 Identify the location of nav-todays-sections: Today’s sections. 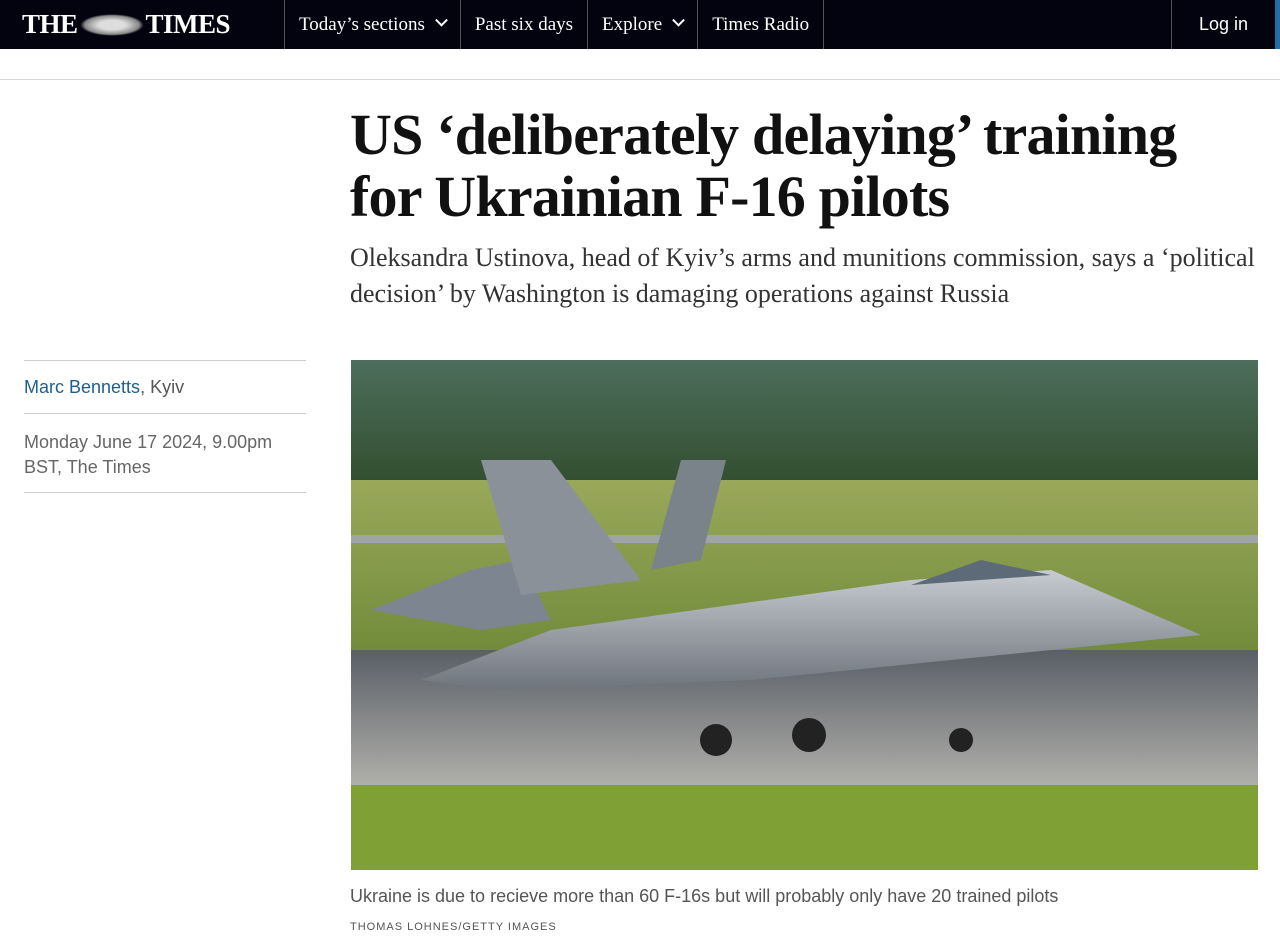
(372, 24).